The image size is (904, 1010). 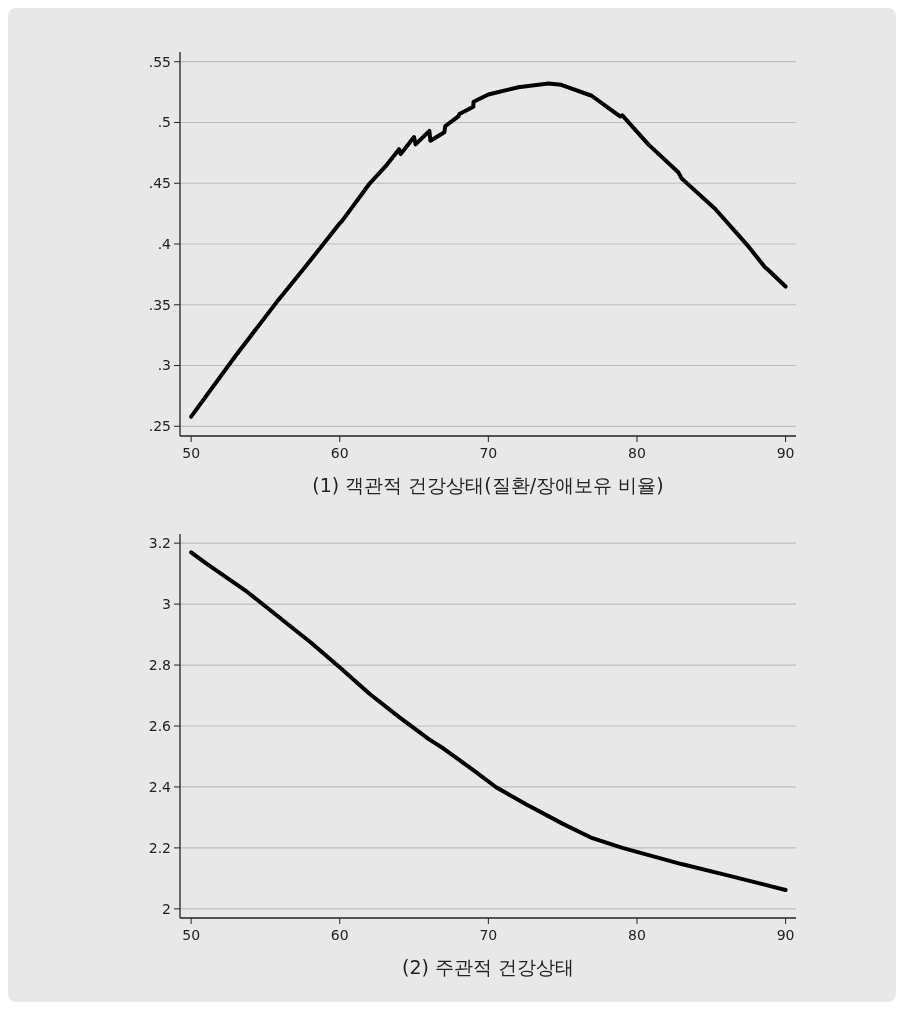 What do you see at coordinates (159, 664) in the screenshot?
I see `y-tick-label: 2.8` at bounding box center [159, 664].